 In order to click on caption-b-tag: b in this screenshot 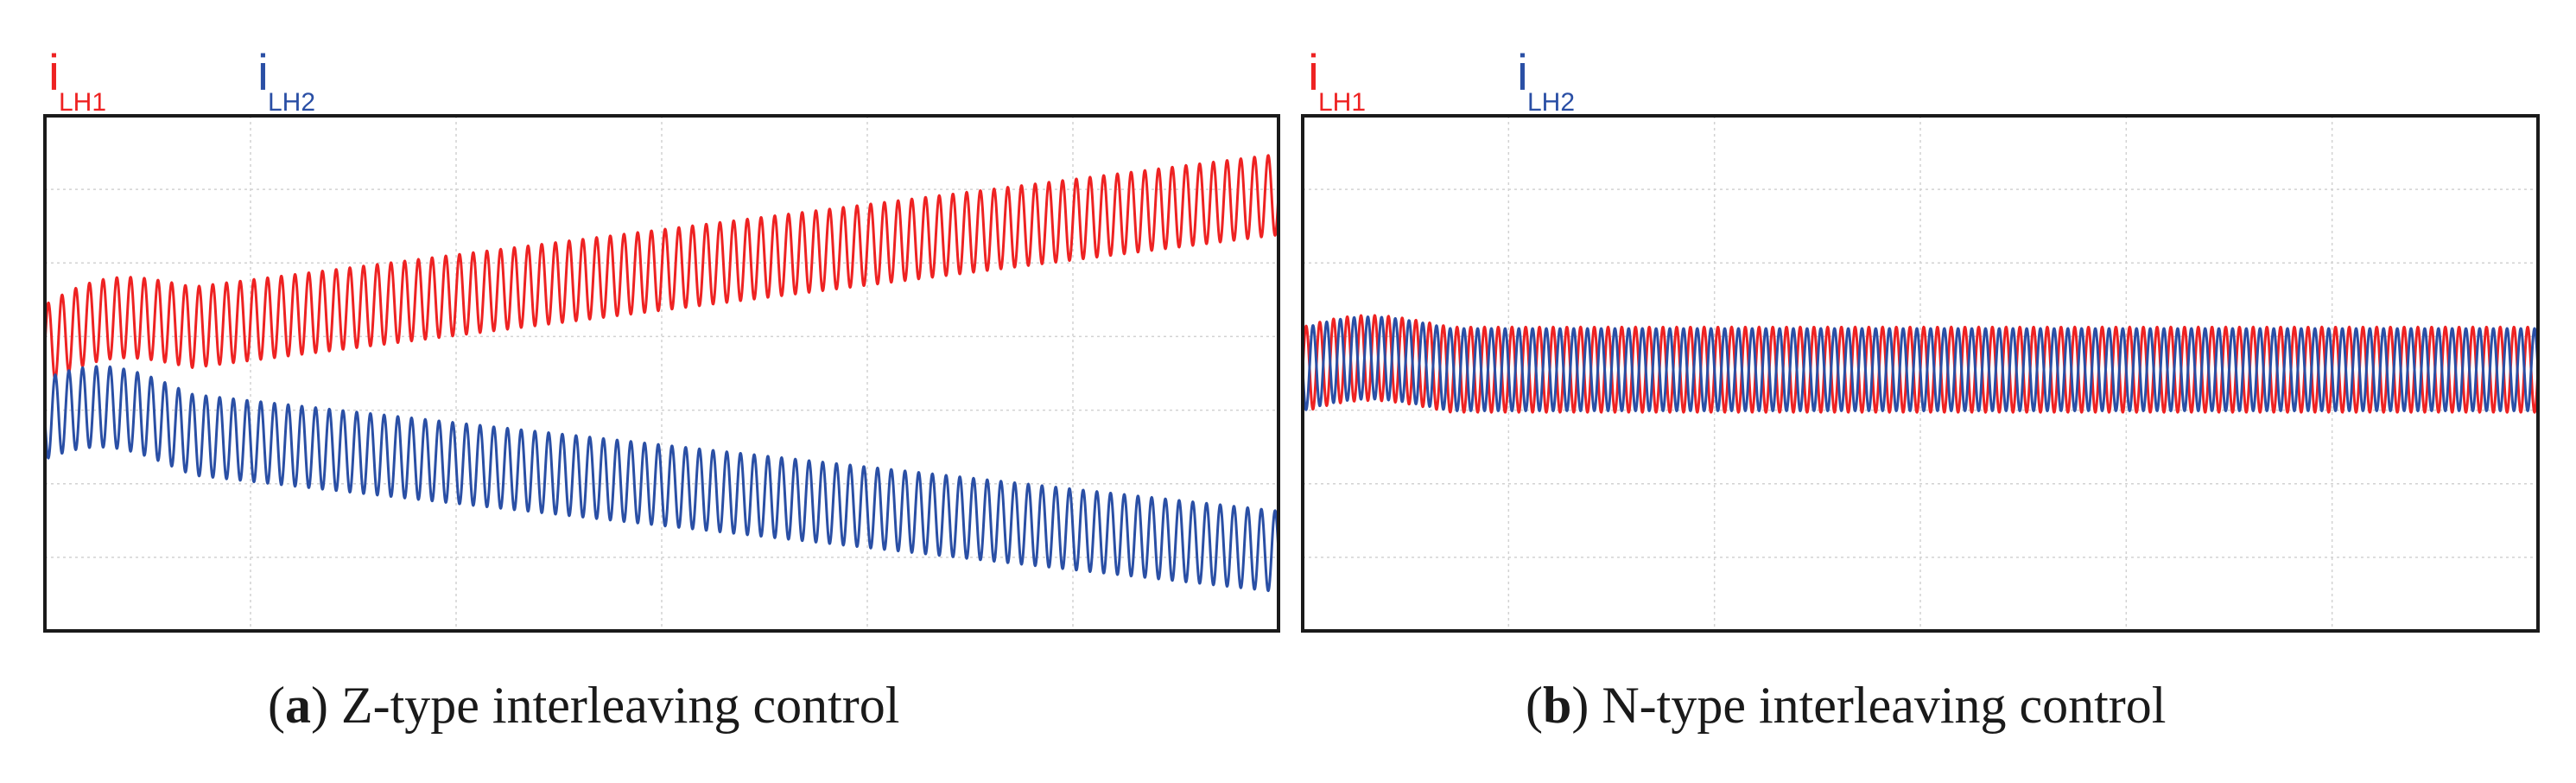, I will do `click(1557, 705)`.